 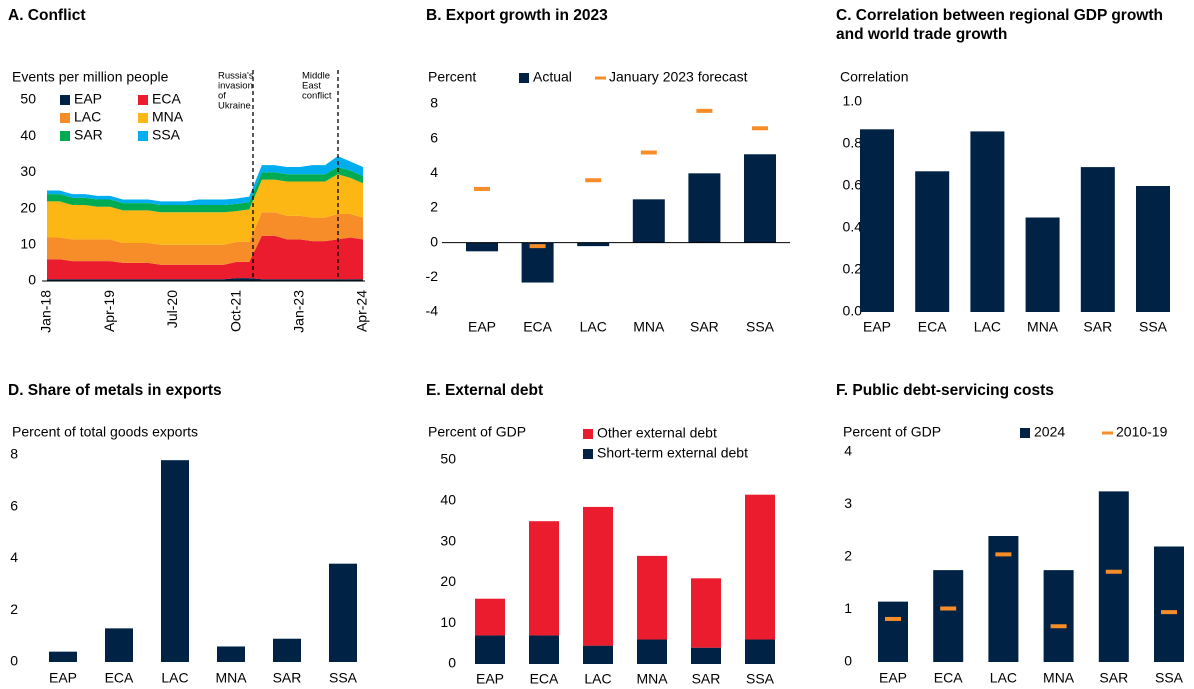 I want to click on y-tick-label: -4, so click(x=432, y=311).